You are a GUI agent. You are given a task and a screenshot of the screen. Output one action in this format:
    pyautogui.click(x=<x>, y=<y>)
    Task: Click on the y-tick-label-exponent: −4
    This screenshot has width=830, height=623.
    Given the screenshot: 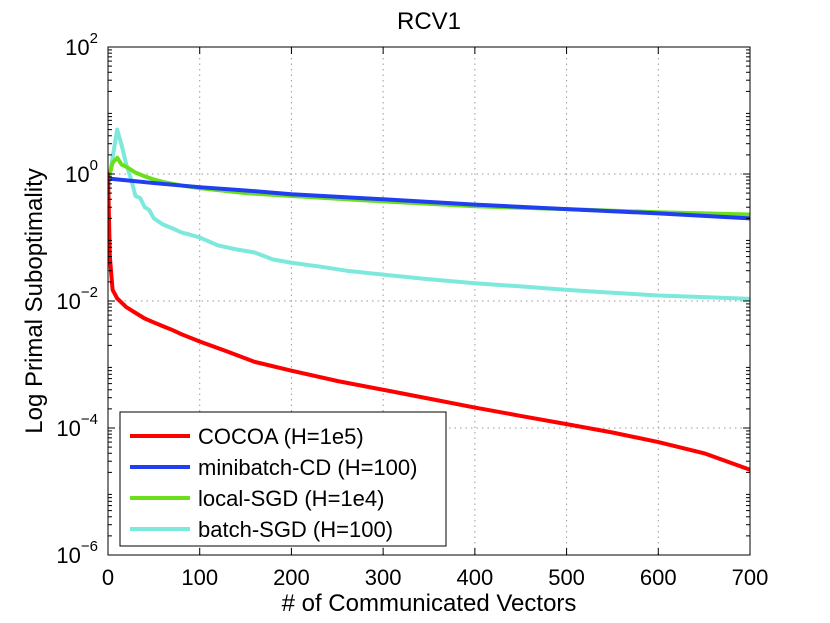 What is the action you would take?
    pyautogui.click(x=89, y=419)
    